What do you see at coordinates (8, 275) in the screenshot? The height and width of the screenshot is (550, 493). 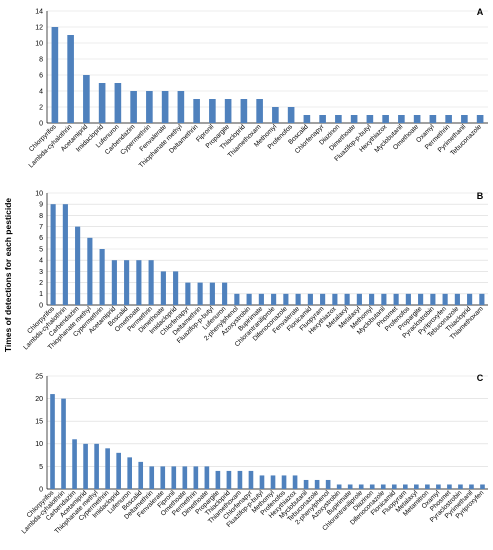 I see `y-axis-label: Times of detections for each pesticide` at bounding box center [8, 275].